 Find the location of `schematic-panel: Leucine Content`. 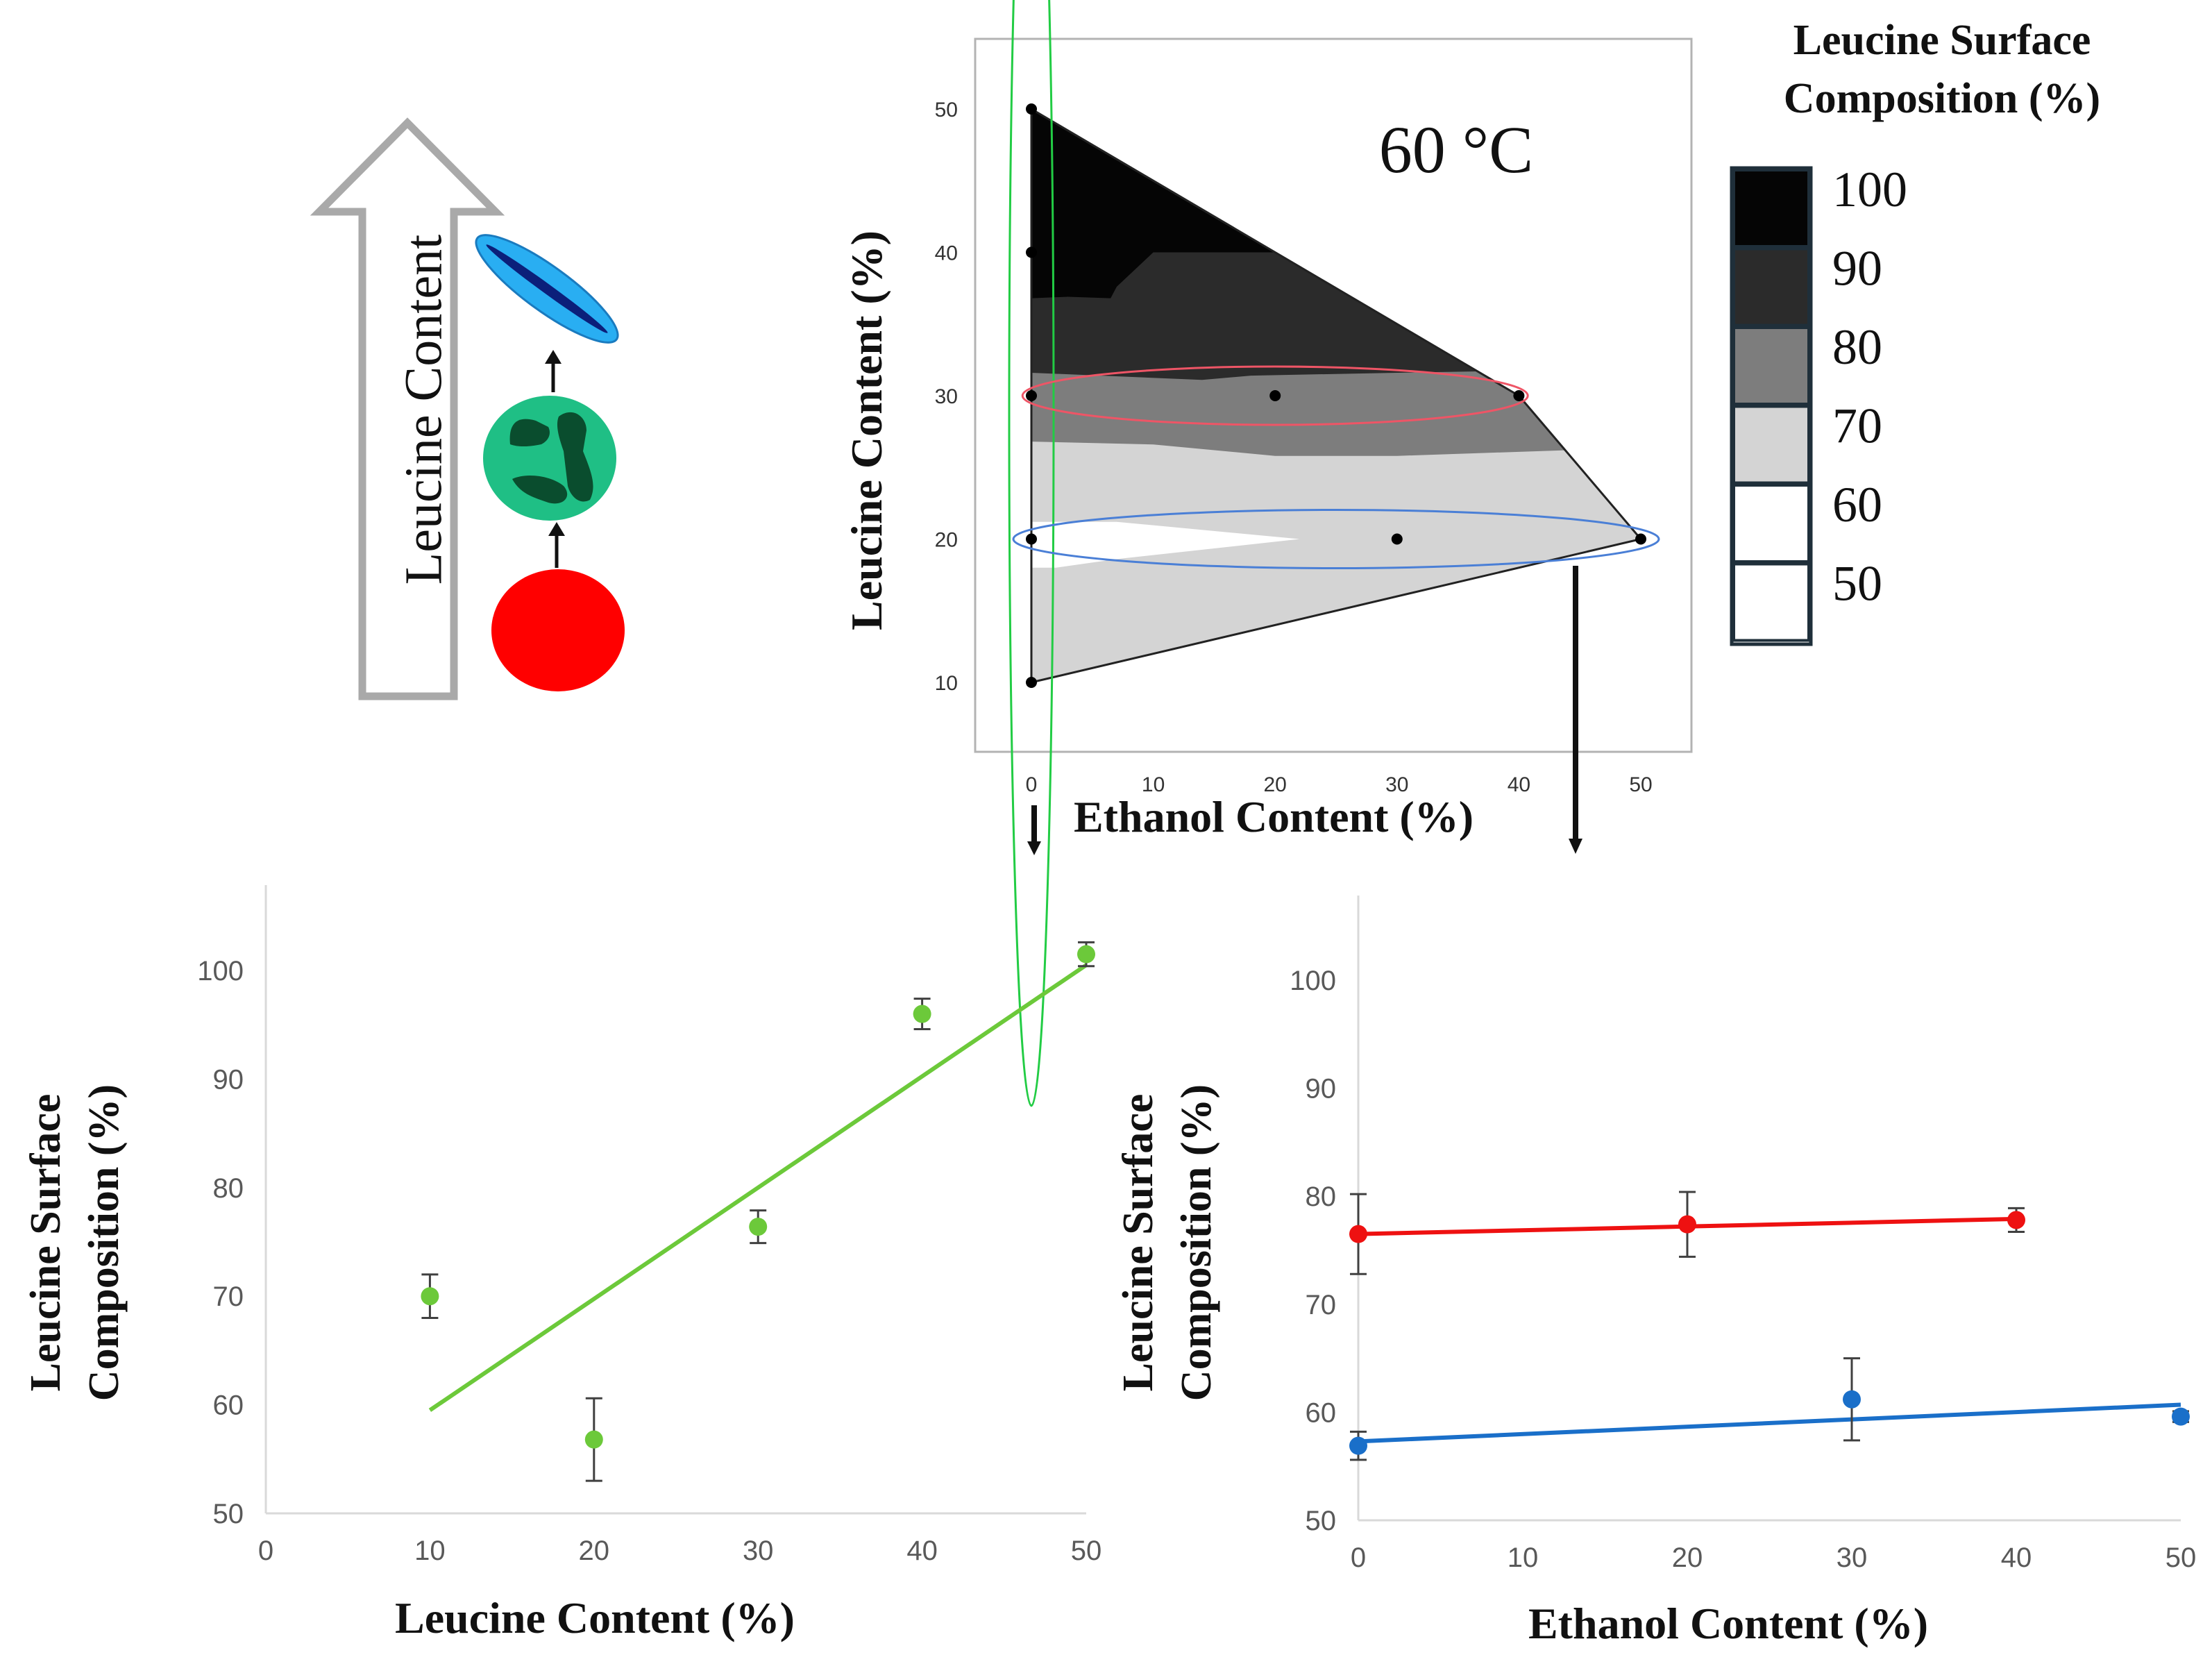

schematic-panel: Leucine Content is located at coordinates (468, 409).